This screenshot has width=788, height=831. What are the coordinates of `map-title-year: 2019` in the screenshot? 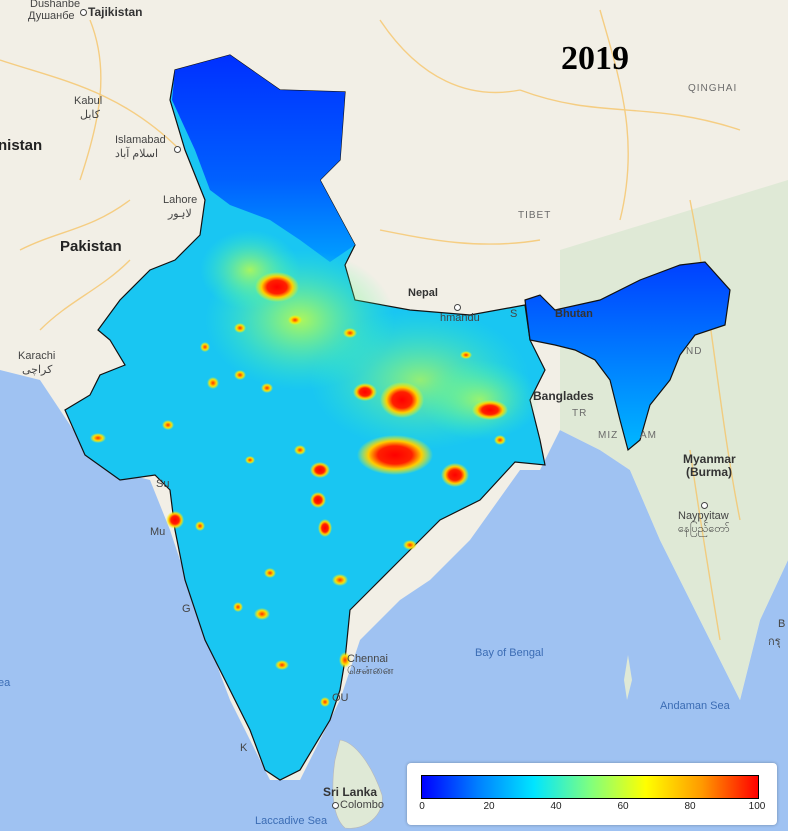 It's located at (595, 58).